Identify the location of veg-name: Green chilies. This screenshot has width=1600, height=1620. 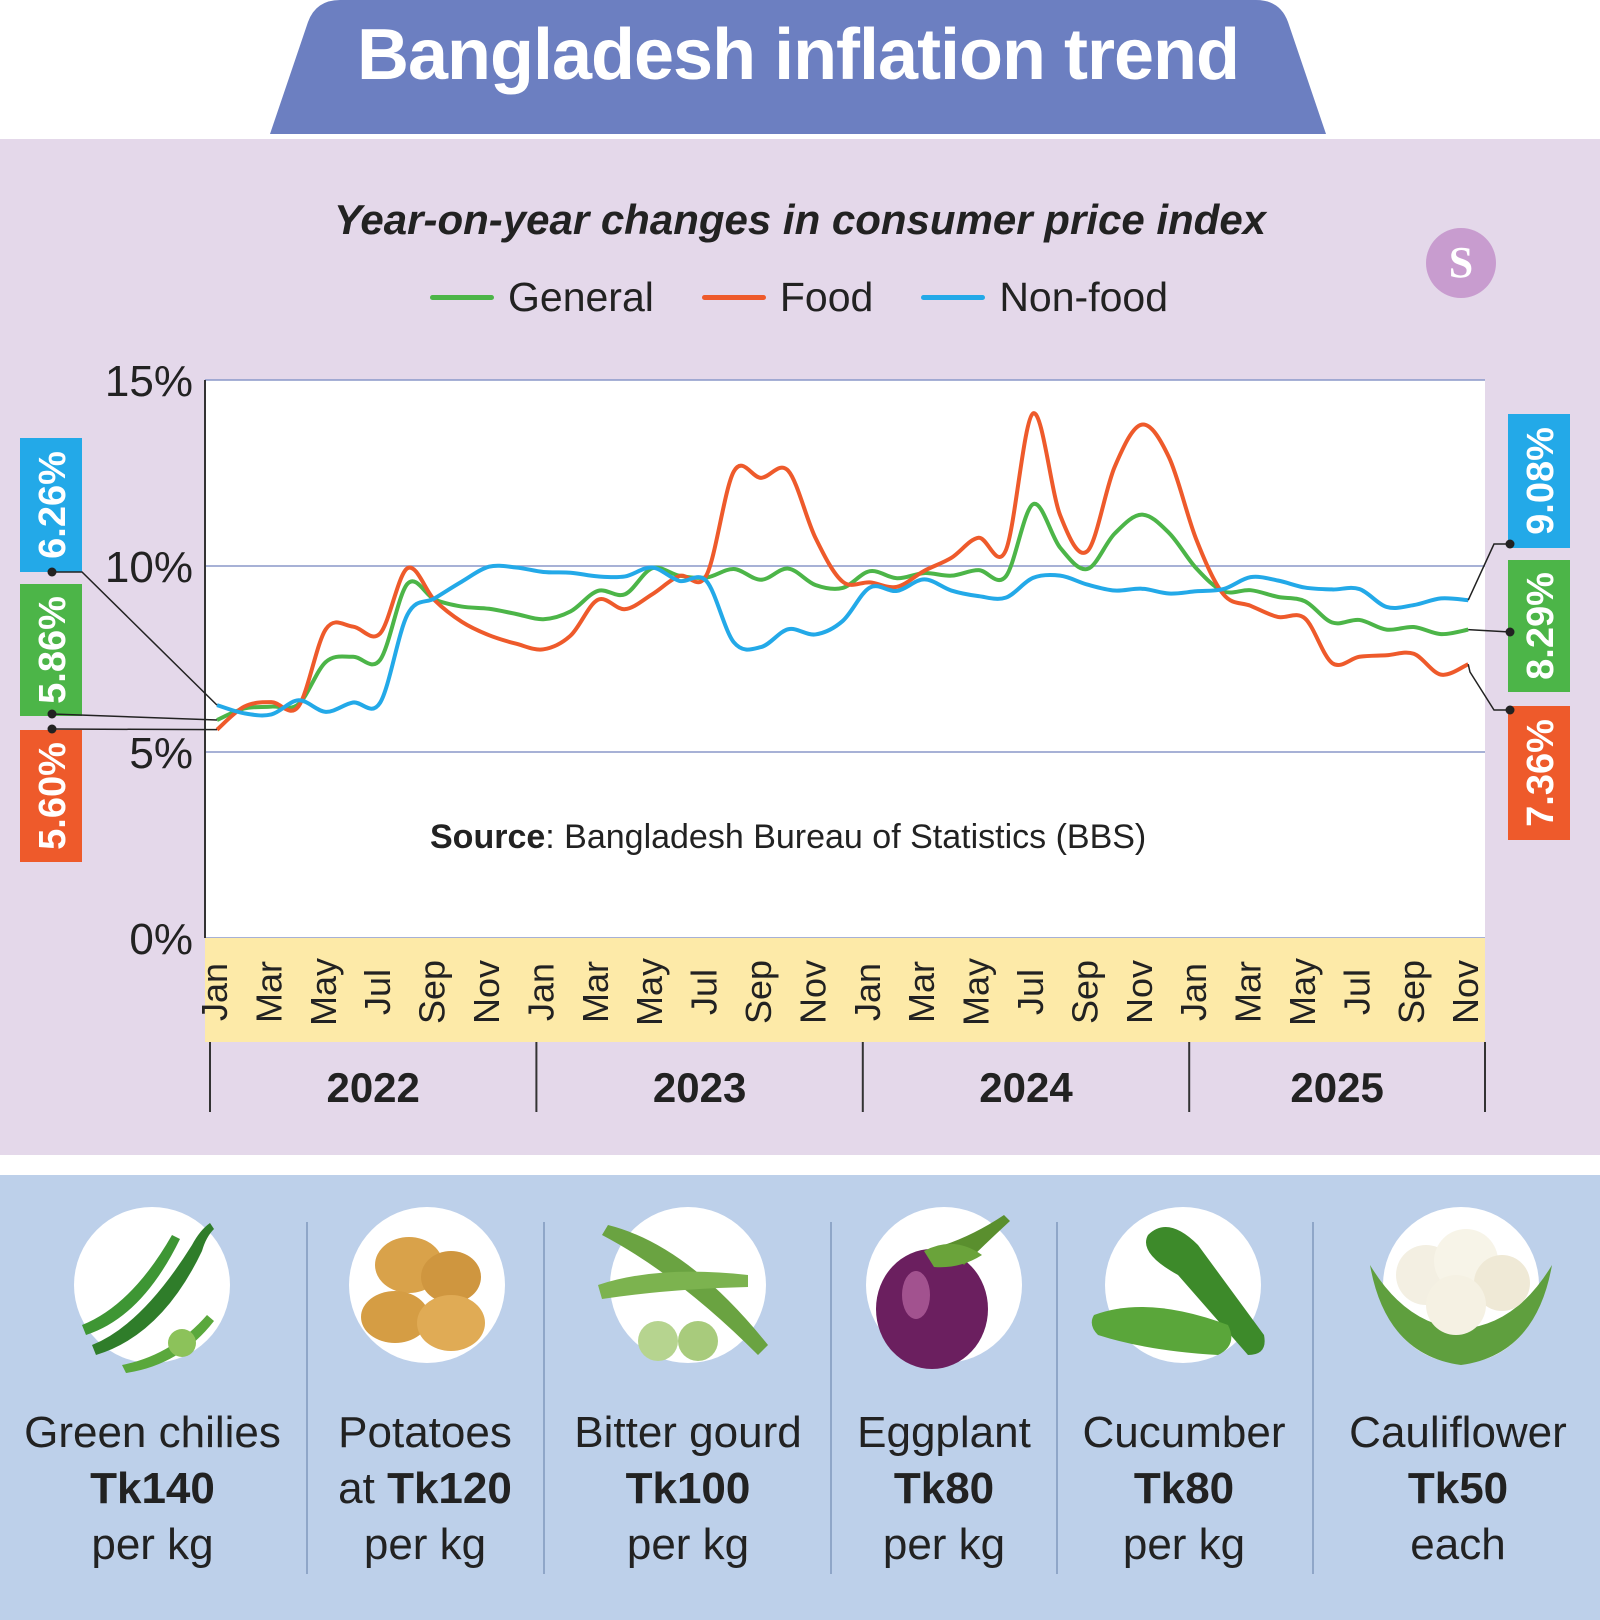
(152, 1432).